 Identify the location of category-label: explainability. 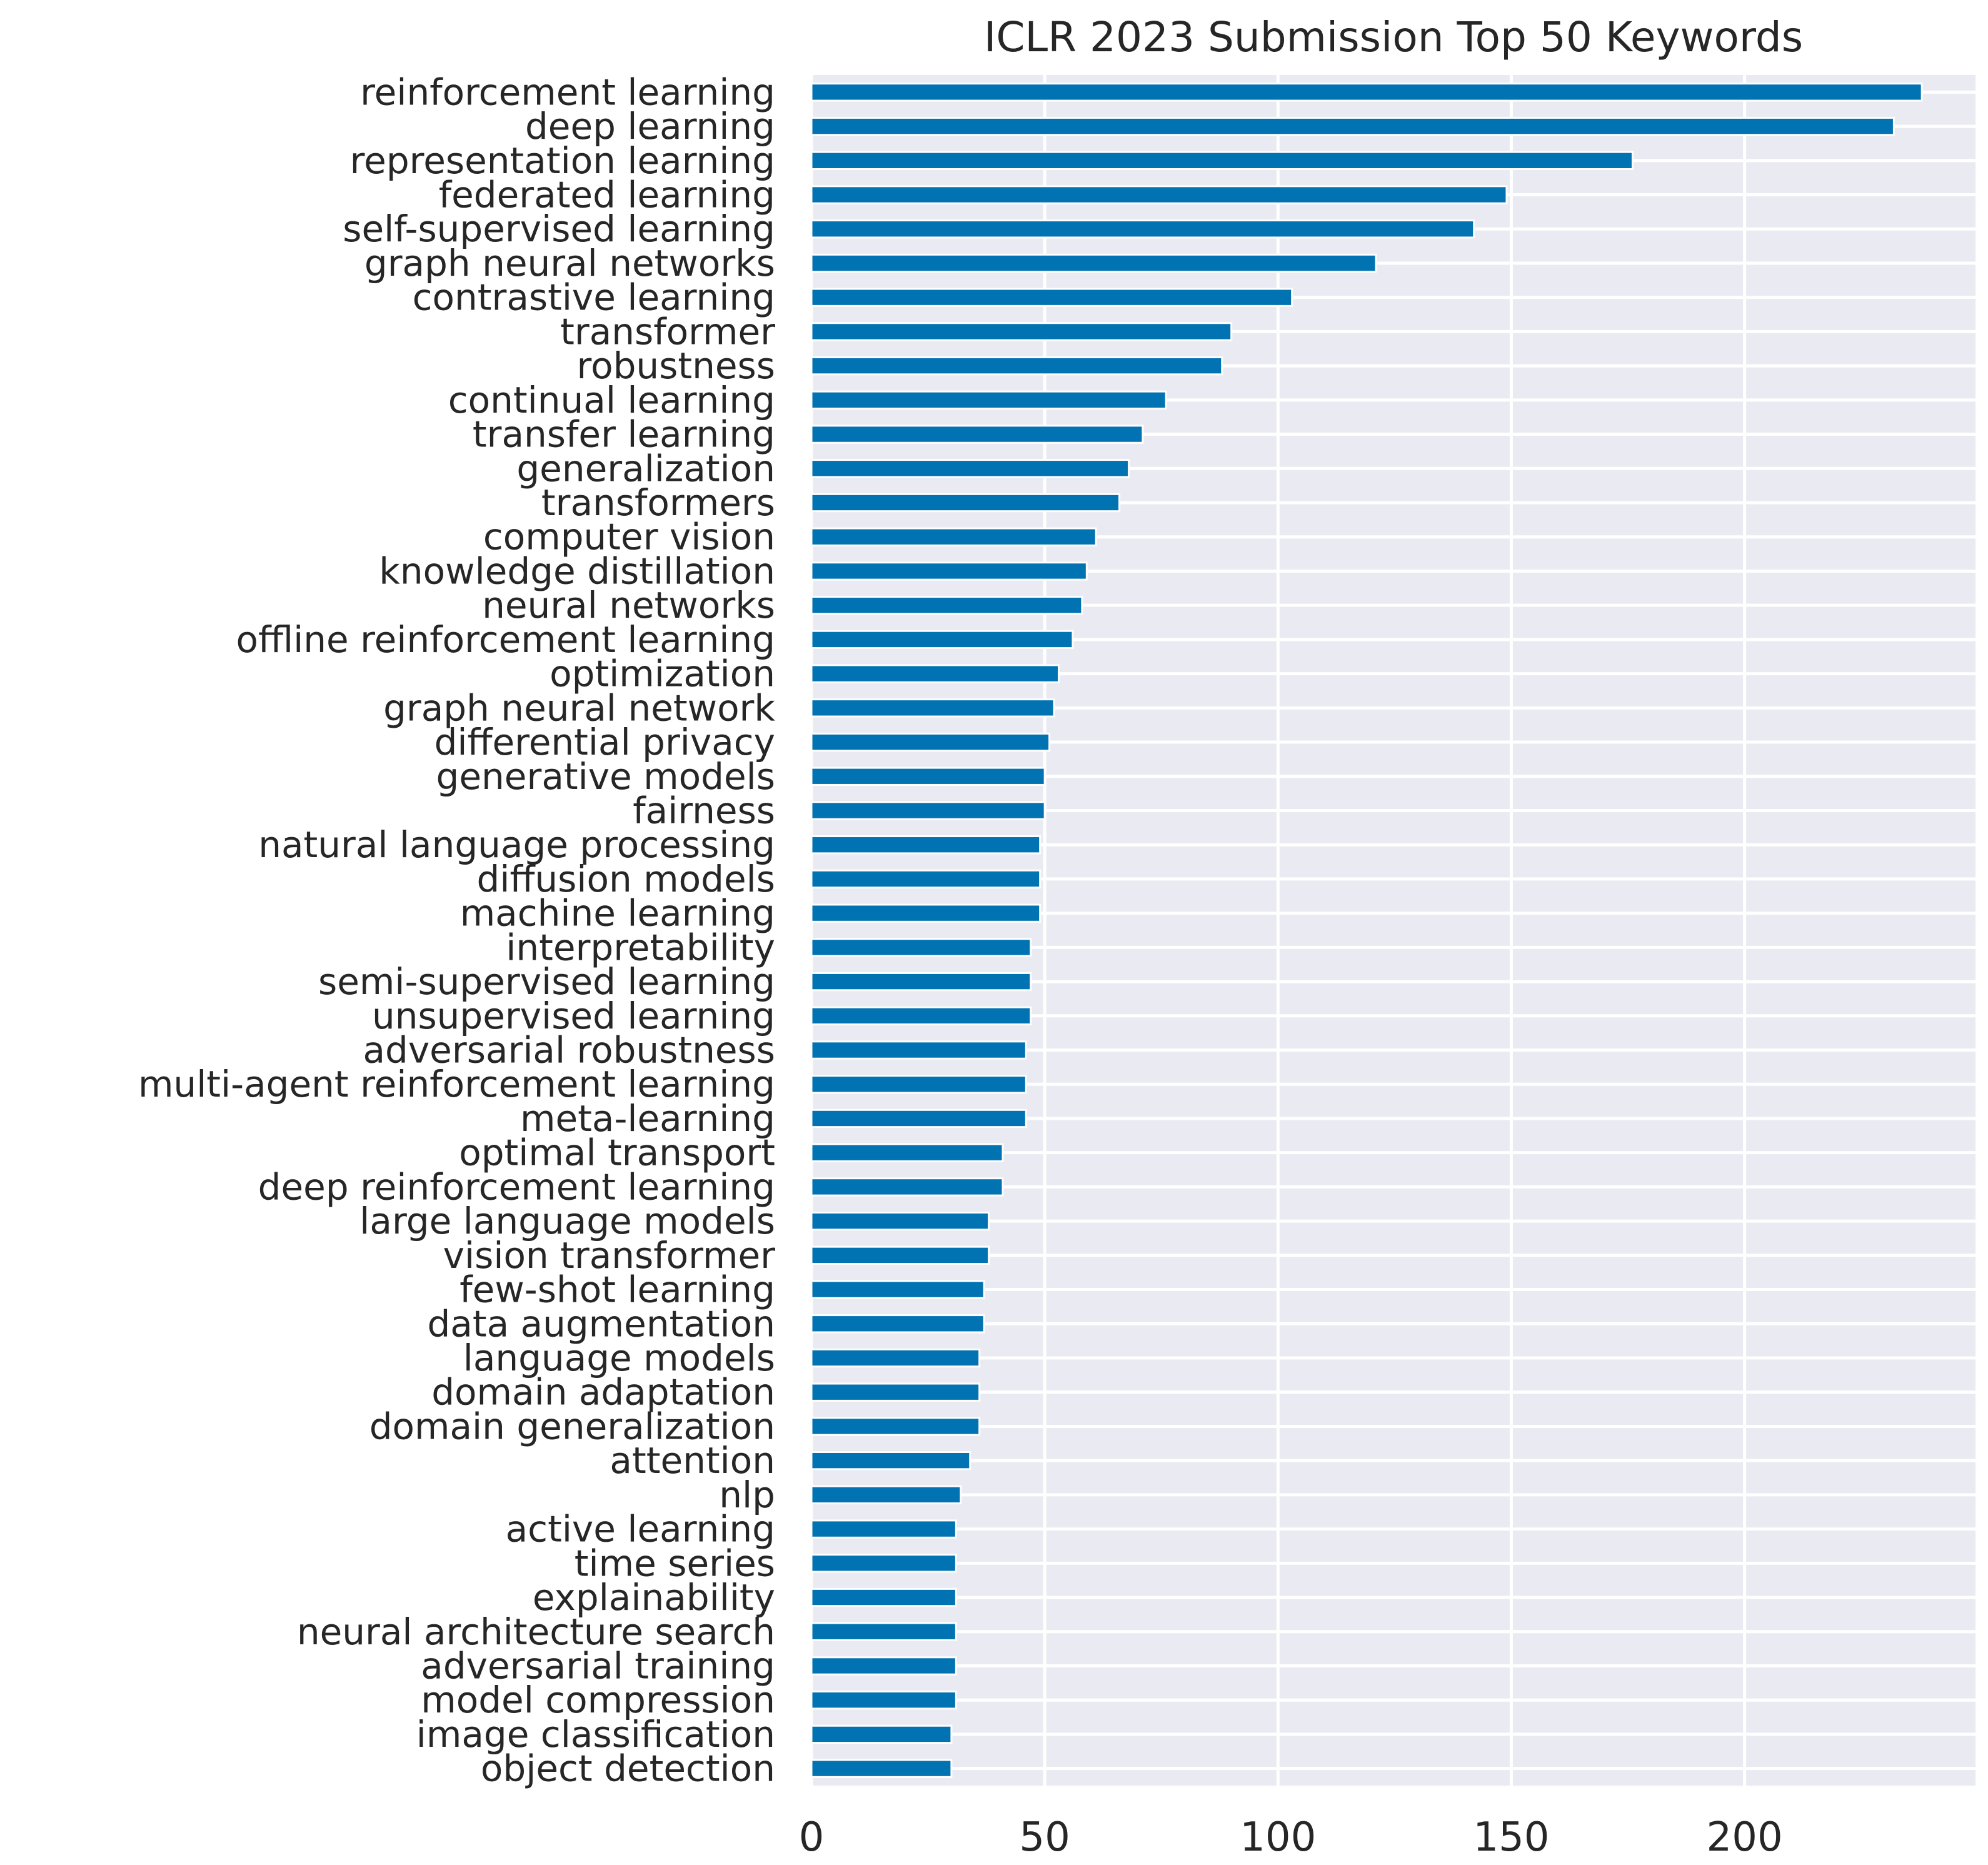
(654, 1597).